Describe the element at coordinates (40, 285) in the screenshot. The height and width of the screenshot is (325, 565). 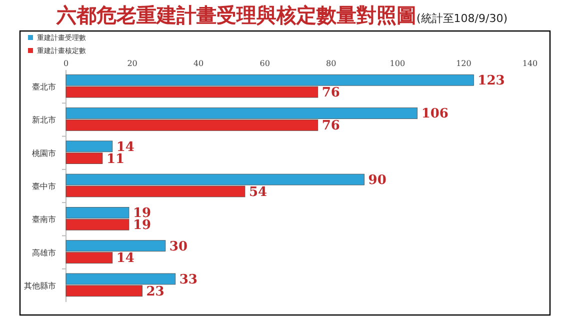
I see `y-tick-label: 其他縣市` at that location.